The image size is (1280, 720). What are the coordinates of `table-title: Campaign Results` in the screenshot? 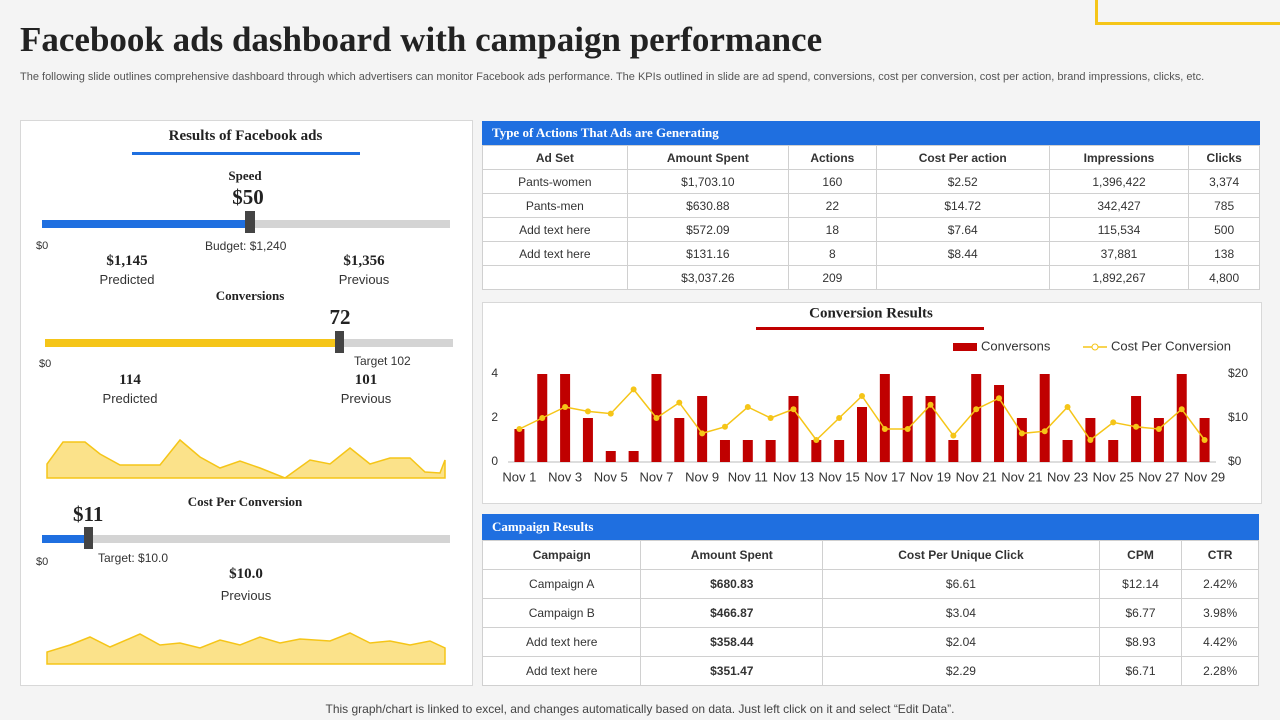 It's located at (870, 527).